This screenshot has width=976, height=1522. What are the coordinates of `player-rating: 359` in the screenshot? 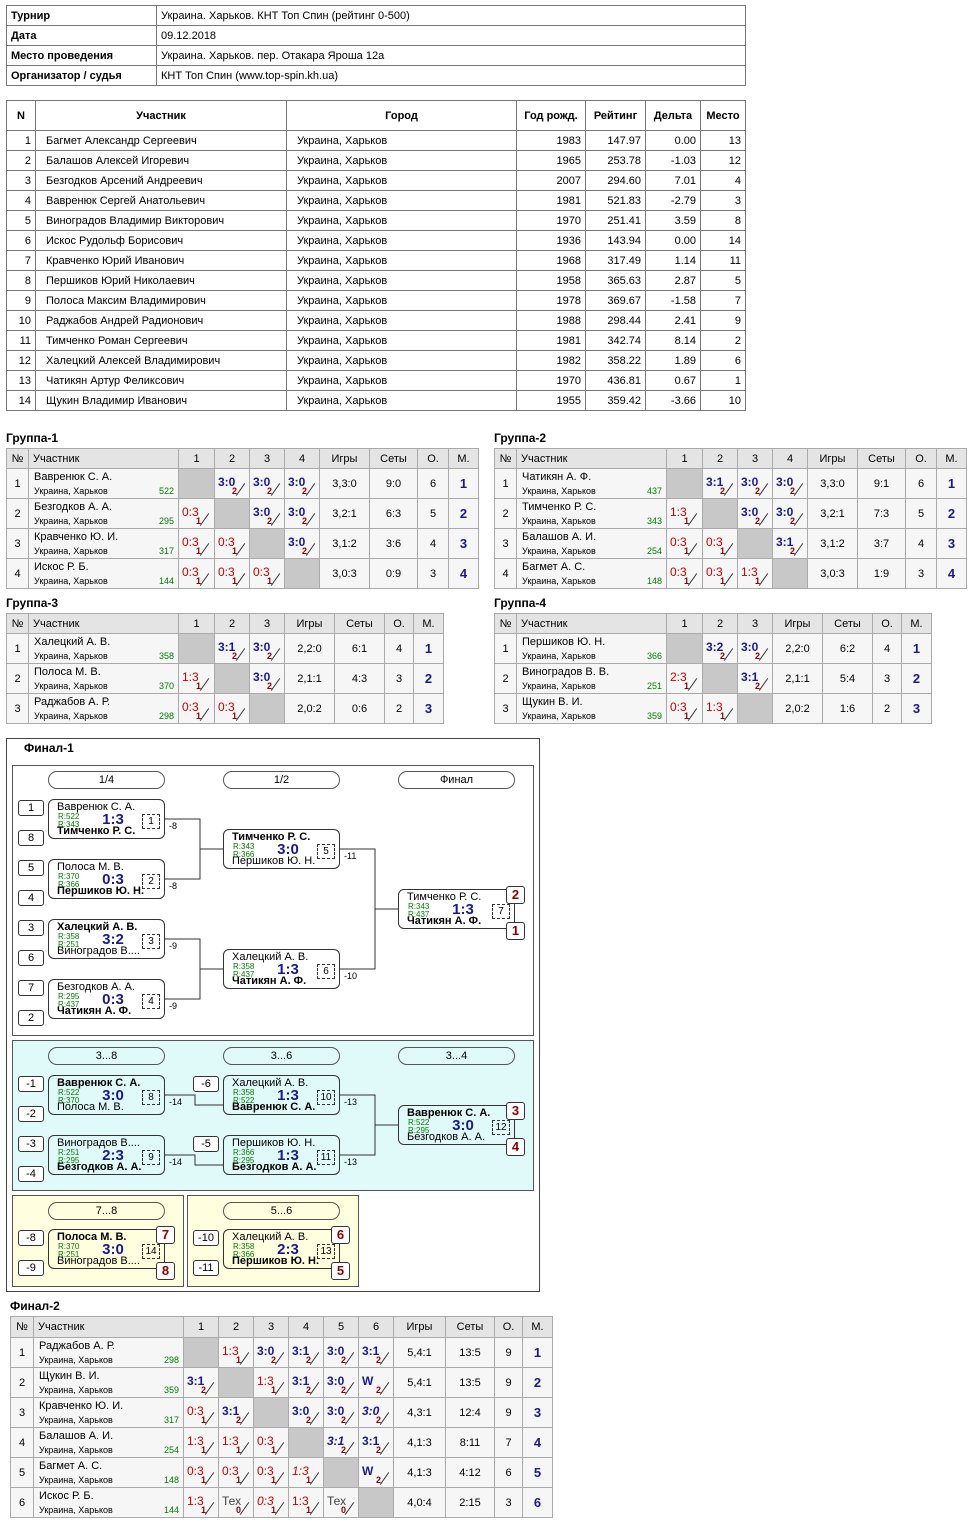 It's located at (654, 716).